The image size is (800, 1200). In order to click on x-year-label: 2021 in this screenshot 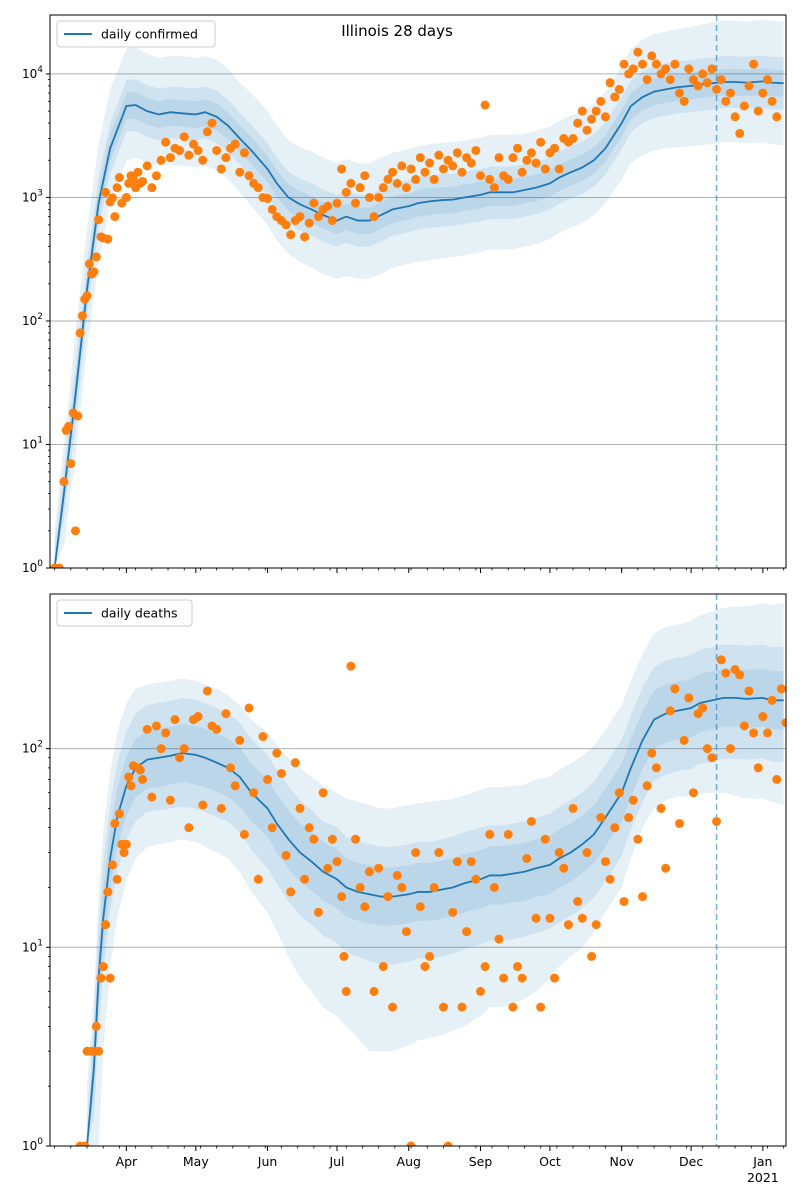, I will do `click(763, 1177)`.